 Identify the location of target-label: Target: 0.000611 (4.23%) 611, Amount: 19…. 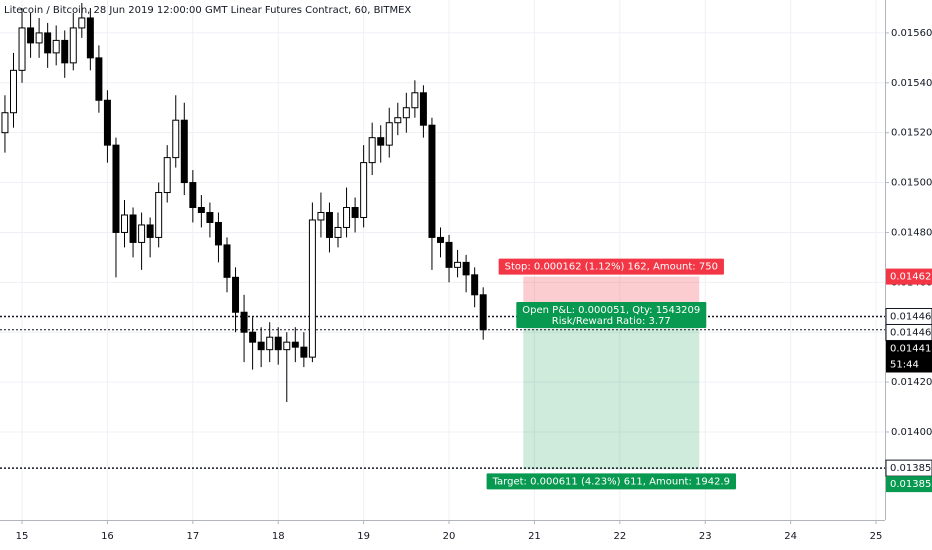
(611, 481).